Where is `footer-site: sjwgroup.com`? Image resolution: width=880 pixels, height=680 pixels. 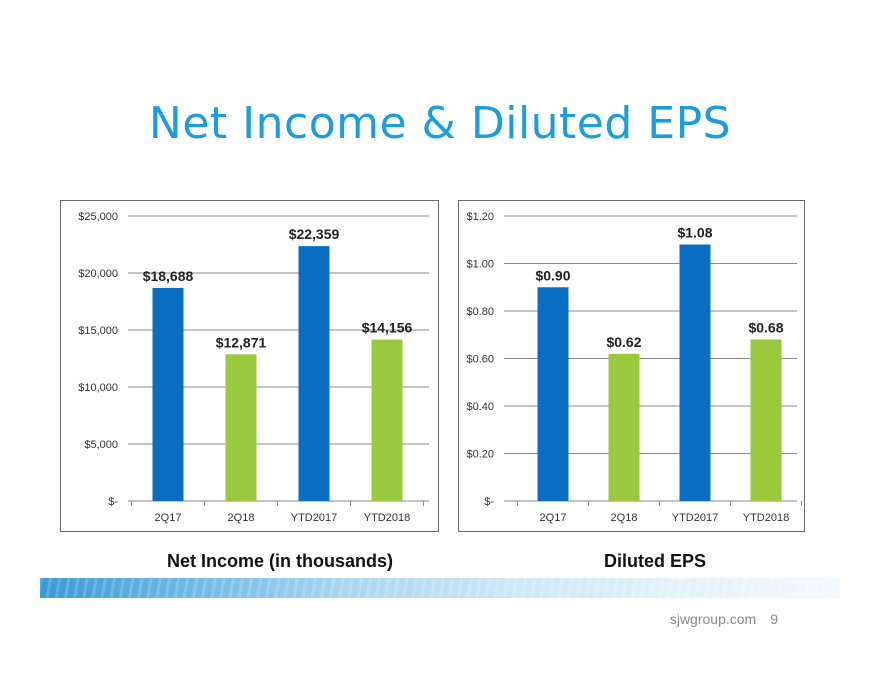 footer-site: sjwgroup.com is located at coordinates (713, 619).